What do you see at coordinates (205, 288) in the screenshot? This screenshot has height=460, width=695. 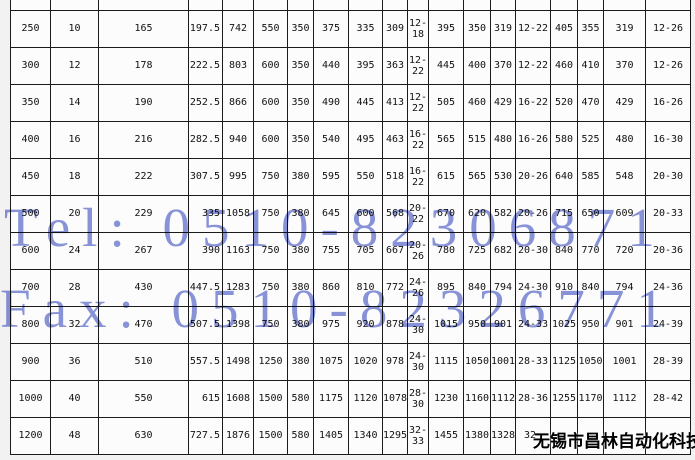 I see `table-cell: 447.5` at bounding box center [205, 288].